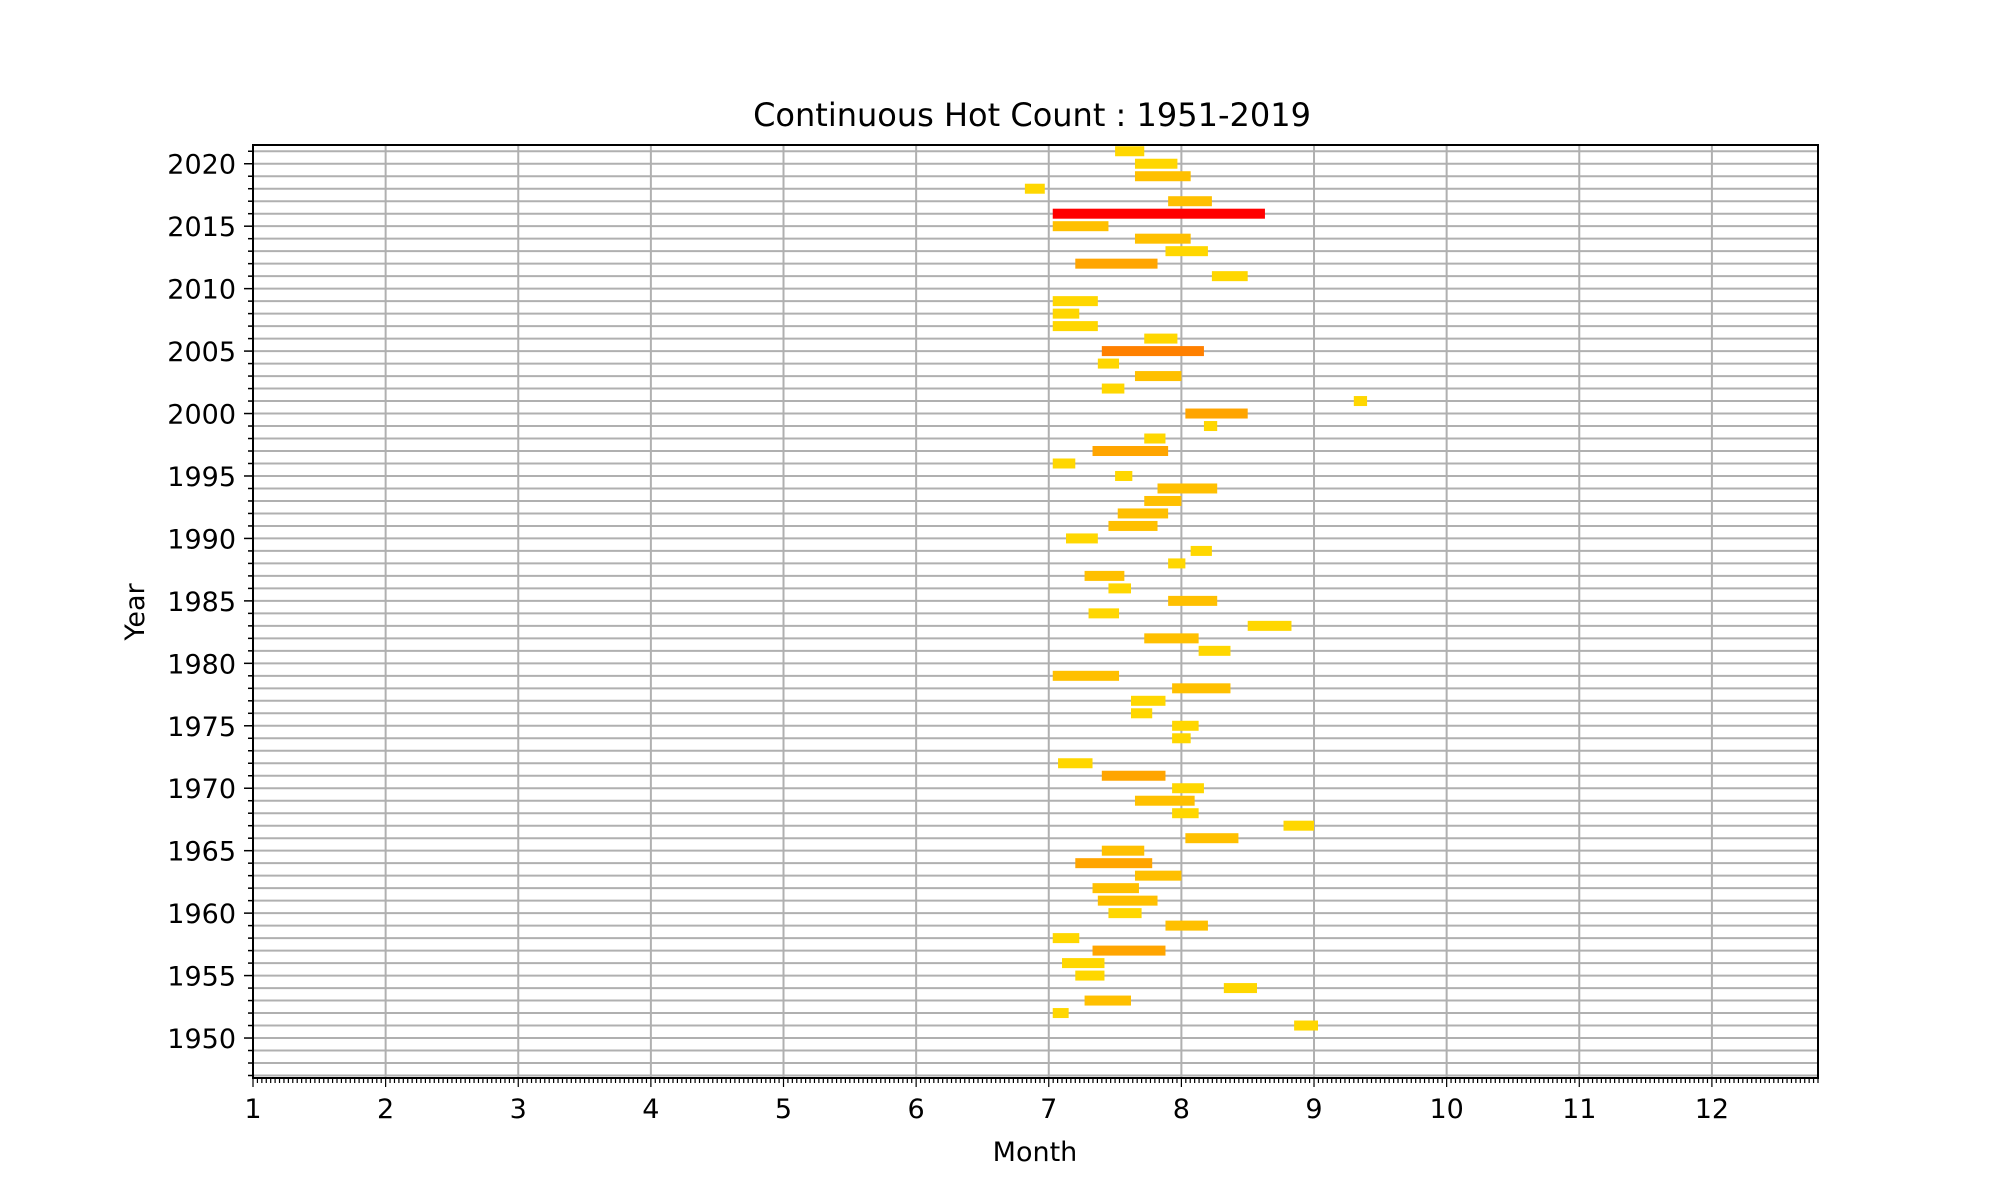 This screenshot has width=2000, height=1200. Describe the element at coordinates (1163, 500) in the screenshot. I see `bar-1993` at that location.